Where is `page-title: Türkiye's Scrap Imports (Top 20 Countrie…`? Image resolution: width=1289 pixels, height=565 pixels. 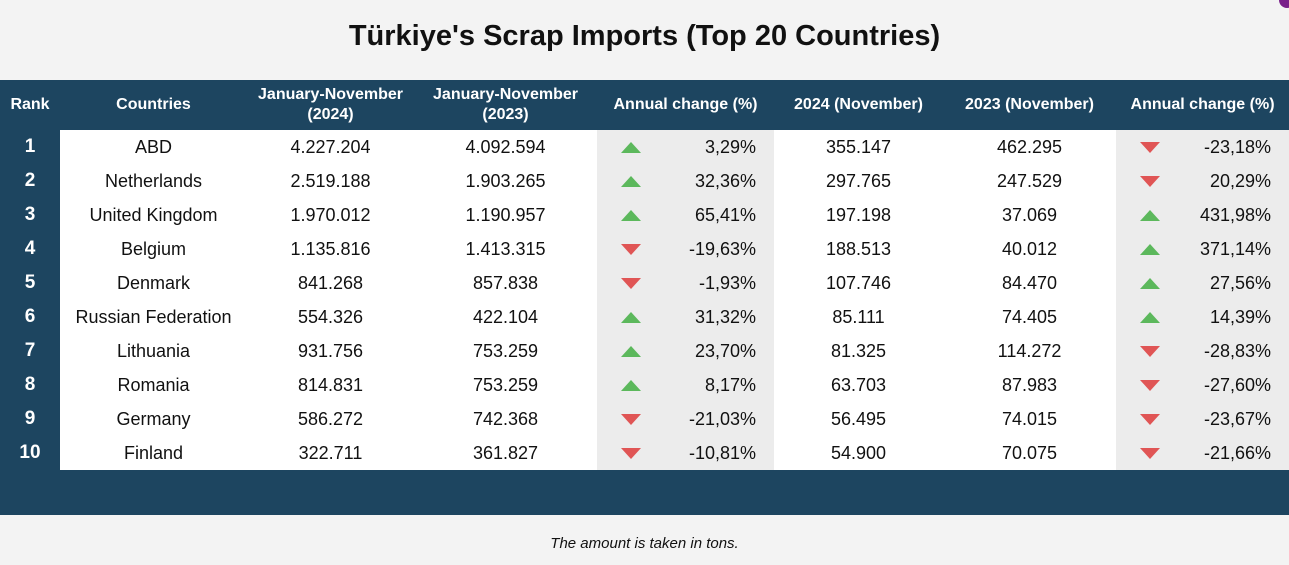
page-title: Türkiye's Scrap Imports (Top 20 Countrie… is located at coordinates (644, 36).